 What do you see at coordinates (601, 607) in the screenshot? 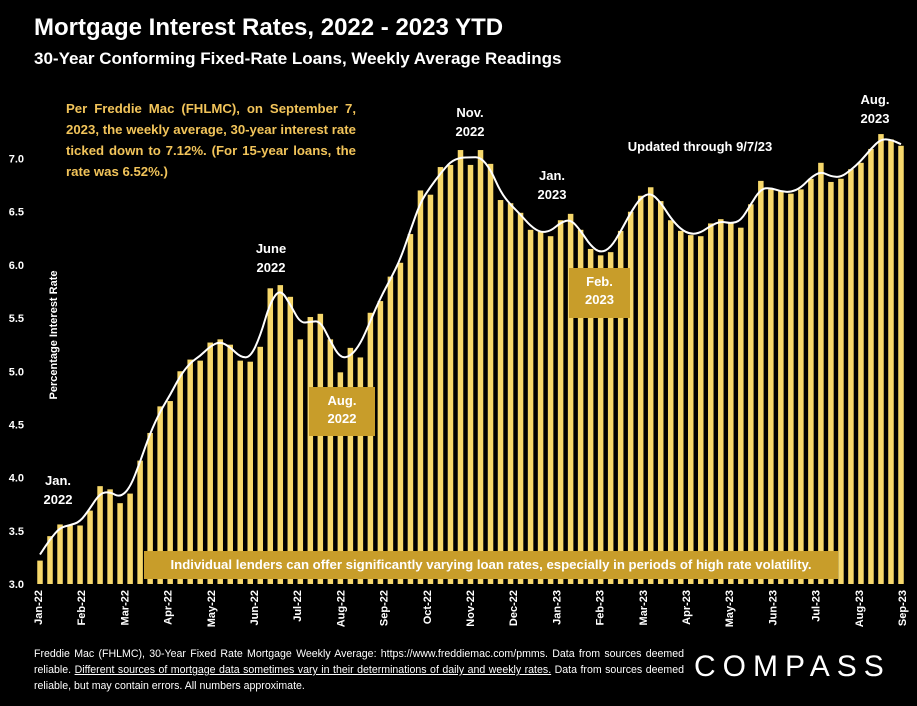
I see `x-tick-label: Feb-23` at bounding box center [601, 607].